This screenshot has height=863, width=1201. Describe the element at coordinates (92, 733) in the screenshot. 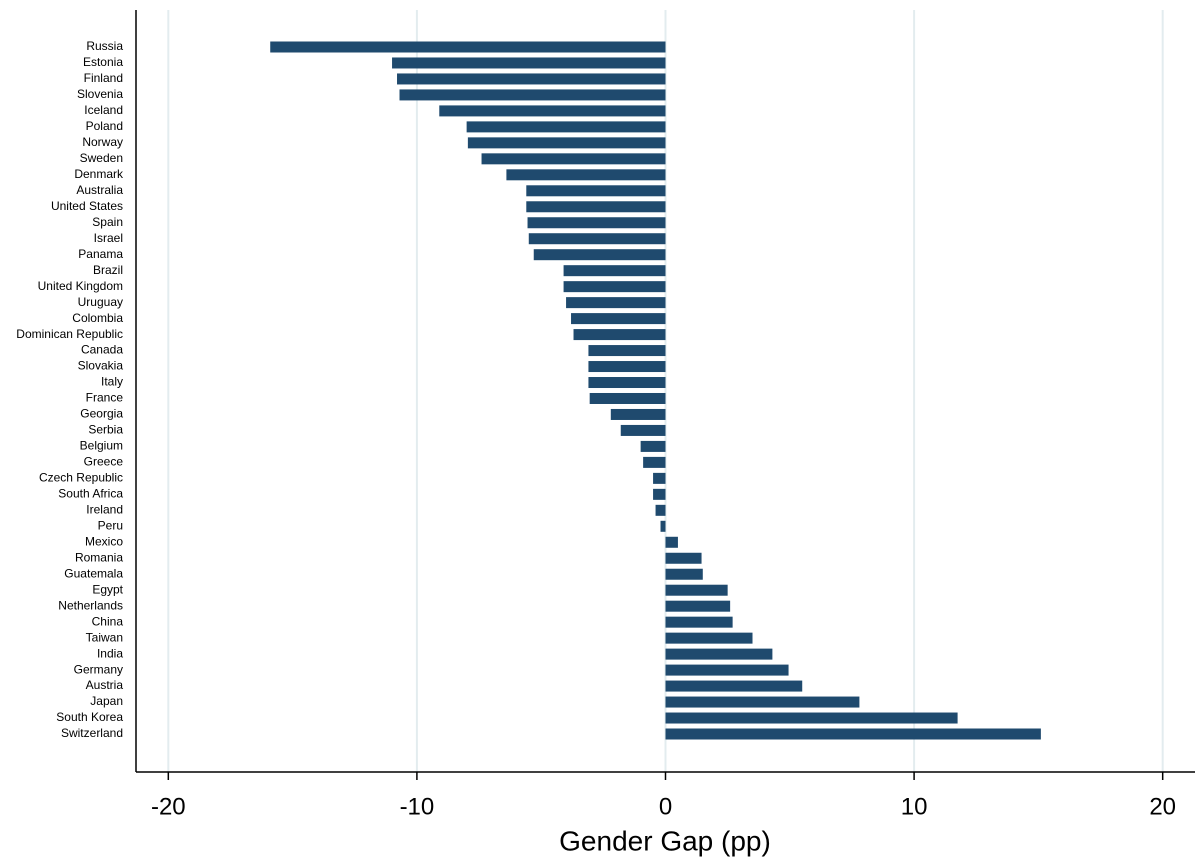

I see `y-tick-label: Switzerland` at that location.